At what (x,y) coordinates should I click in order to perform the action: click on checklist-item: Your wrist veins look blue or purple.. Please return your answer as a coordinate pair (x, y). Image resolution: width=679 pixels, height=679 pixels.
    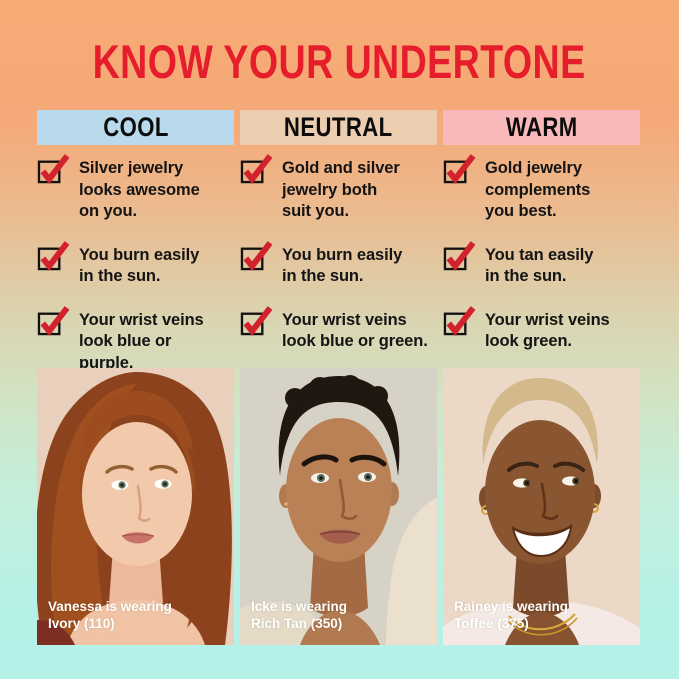
    Looking at the image, I should click on (135, 342).